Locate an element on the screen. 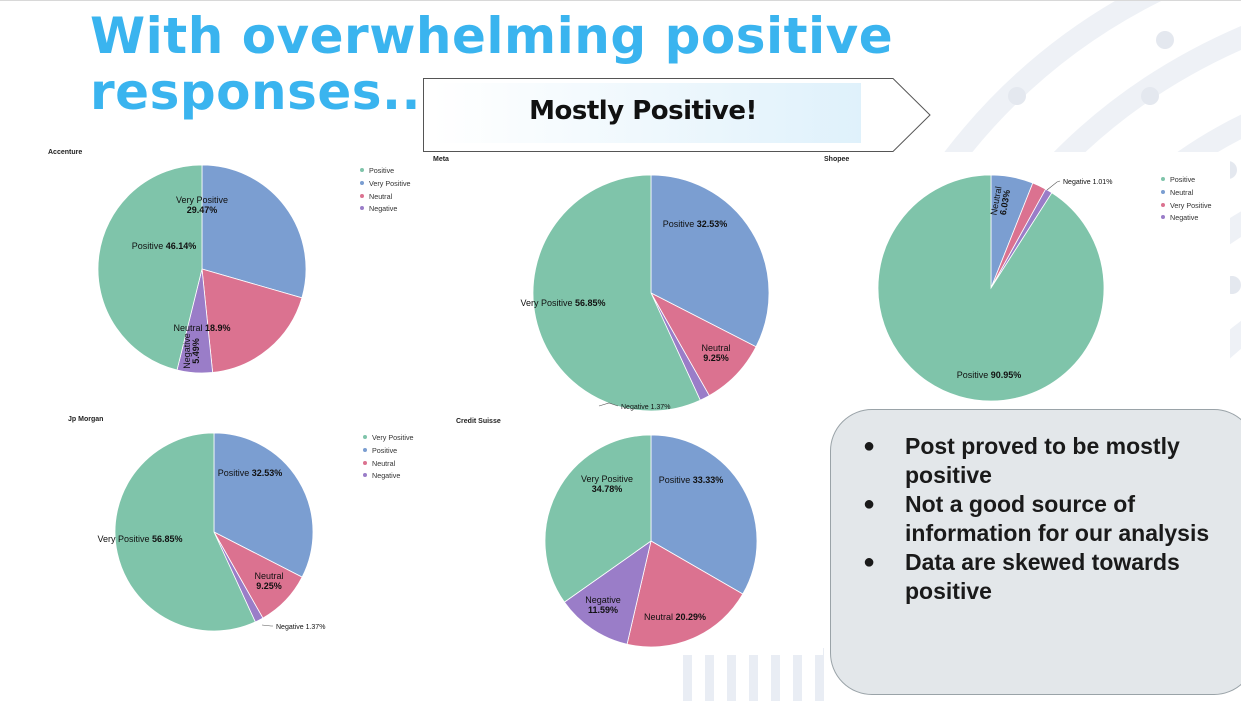 The height and width of the screenshot is (701, 1241). legend-item-neutral: Neutral is located at coordinates (388, 464).